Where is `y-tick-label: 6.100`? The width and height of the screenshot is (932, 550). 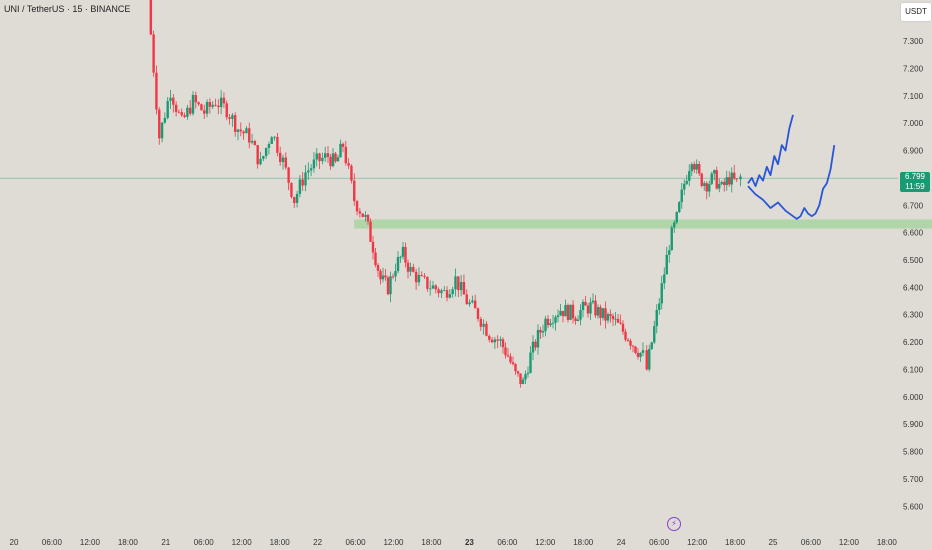 y-tick-label: 6.100 is located at coordinates (913, 369).